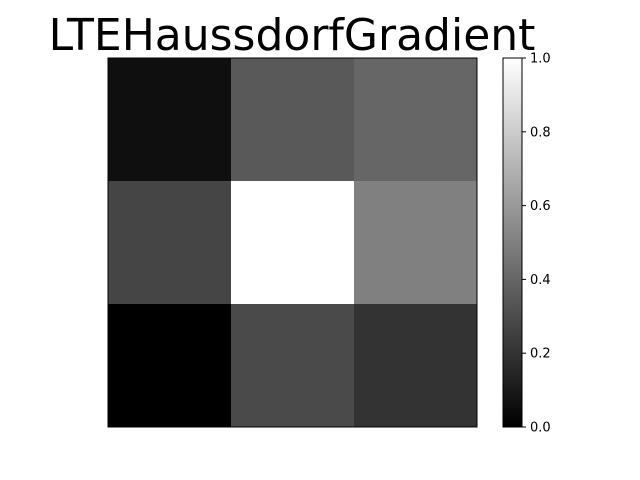 The image size is (640, 480). I want to click on heatmap-cell-r2-c1, so click(293, 366).